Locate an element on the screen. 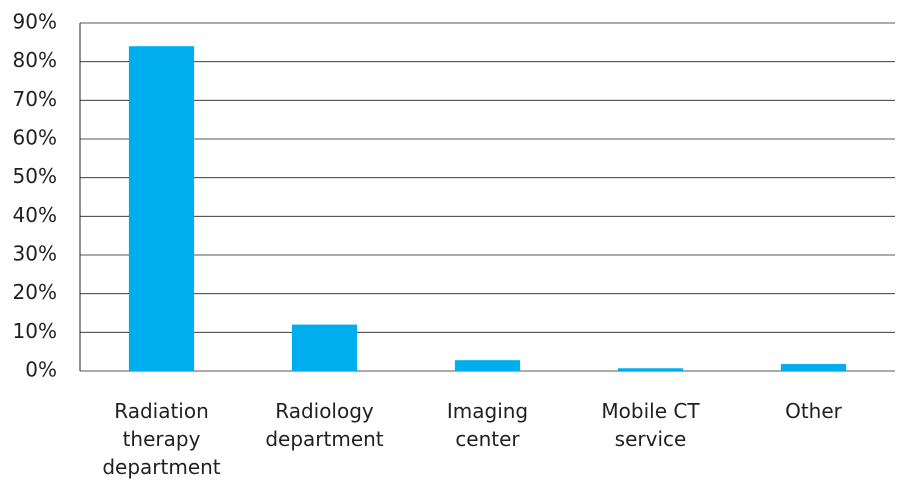  y-tick-label: 40% is located at coordinates (35, 215).